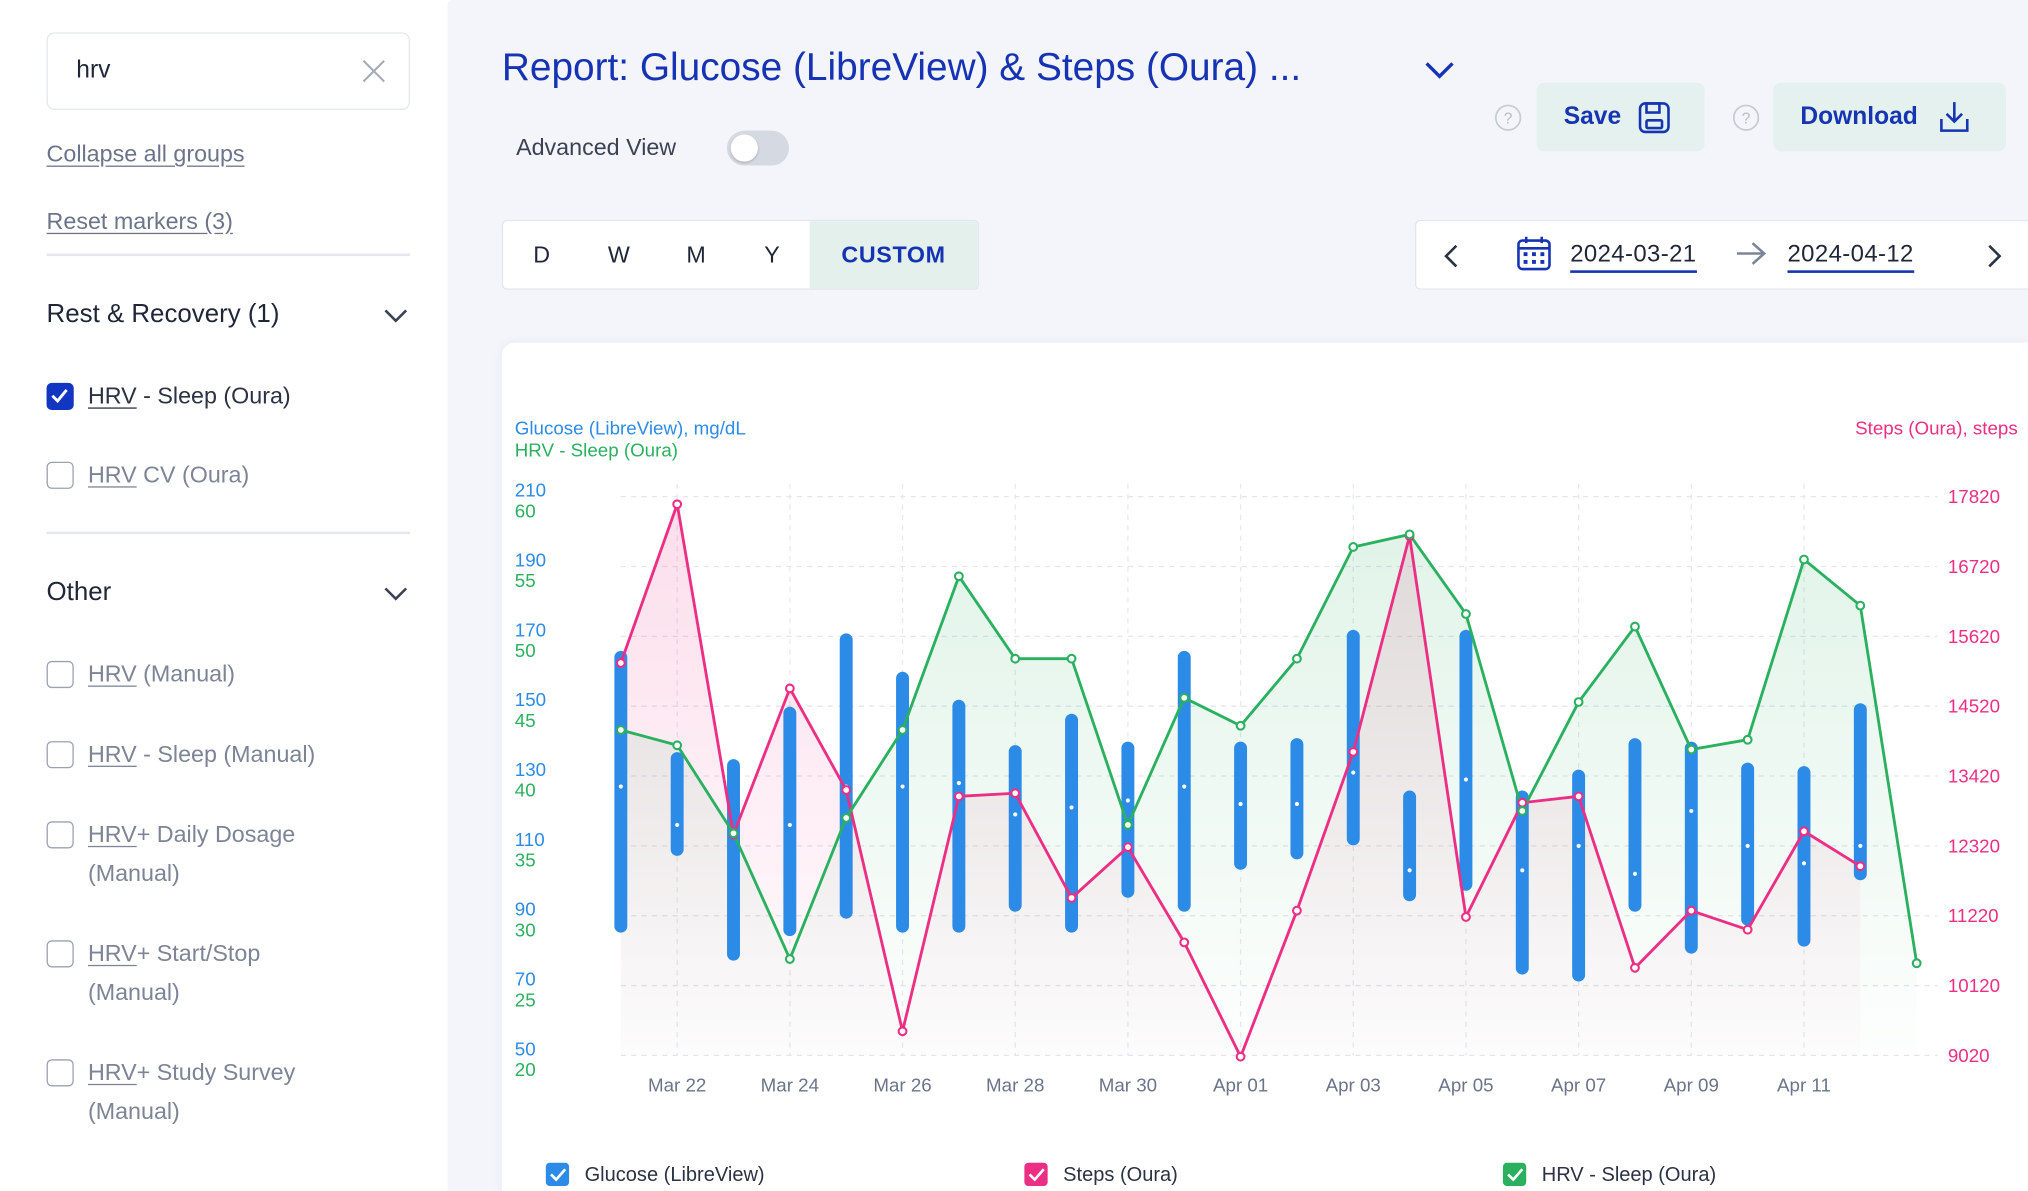 This screenshot has height=1191, width=2028. What do you see at coordinates (1451, 256) in the screenshot?
I see `chevron-left-icon` at bounding box center [1451, 256].